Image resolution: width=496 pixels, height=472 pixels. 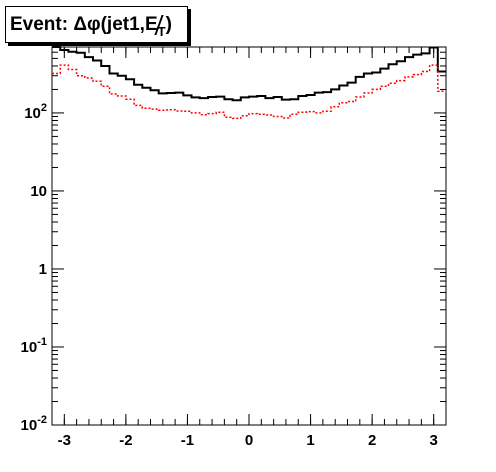 What do you see at coordinates (34, 424) in the screenshot?
I see `y-tick-label: 10⁻²` at bounding box center [34, 424].